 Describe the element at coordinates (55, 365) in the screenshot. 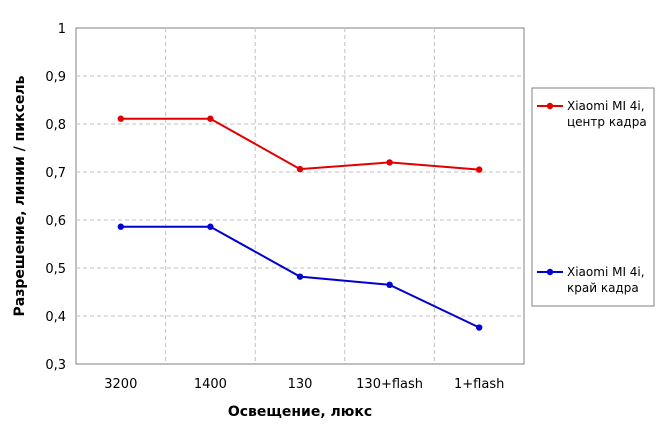

I see `y-tick-label: 0,3` at that location.